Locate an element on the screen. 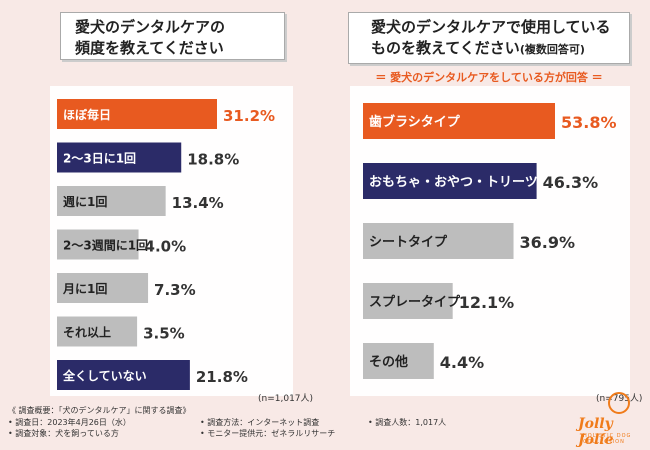 The image size is (650, 450). value-label-0: 53.8% is located at coordinates (589, 122).